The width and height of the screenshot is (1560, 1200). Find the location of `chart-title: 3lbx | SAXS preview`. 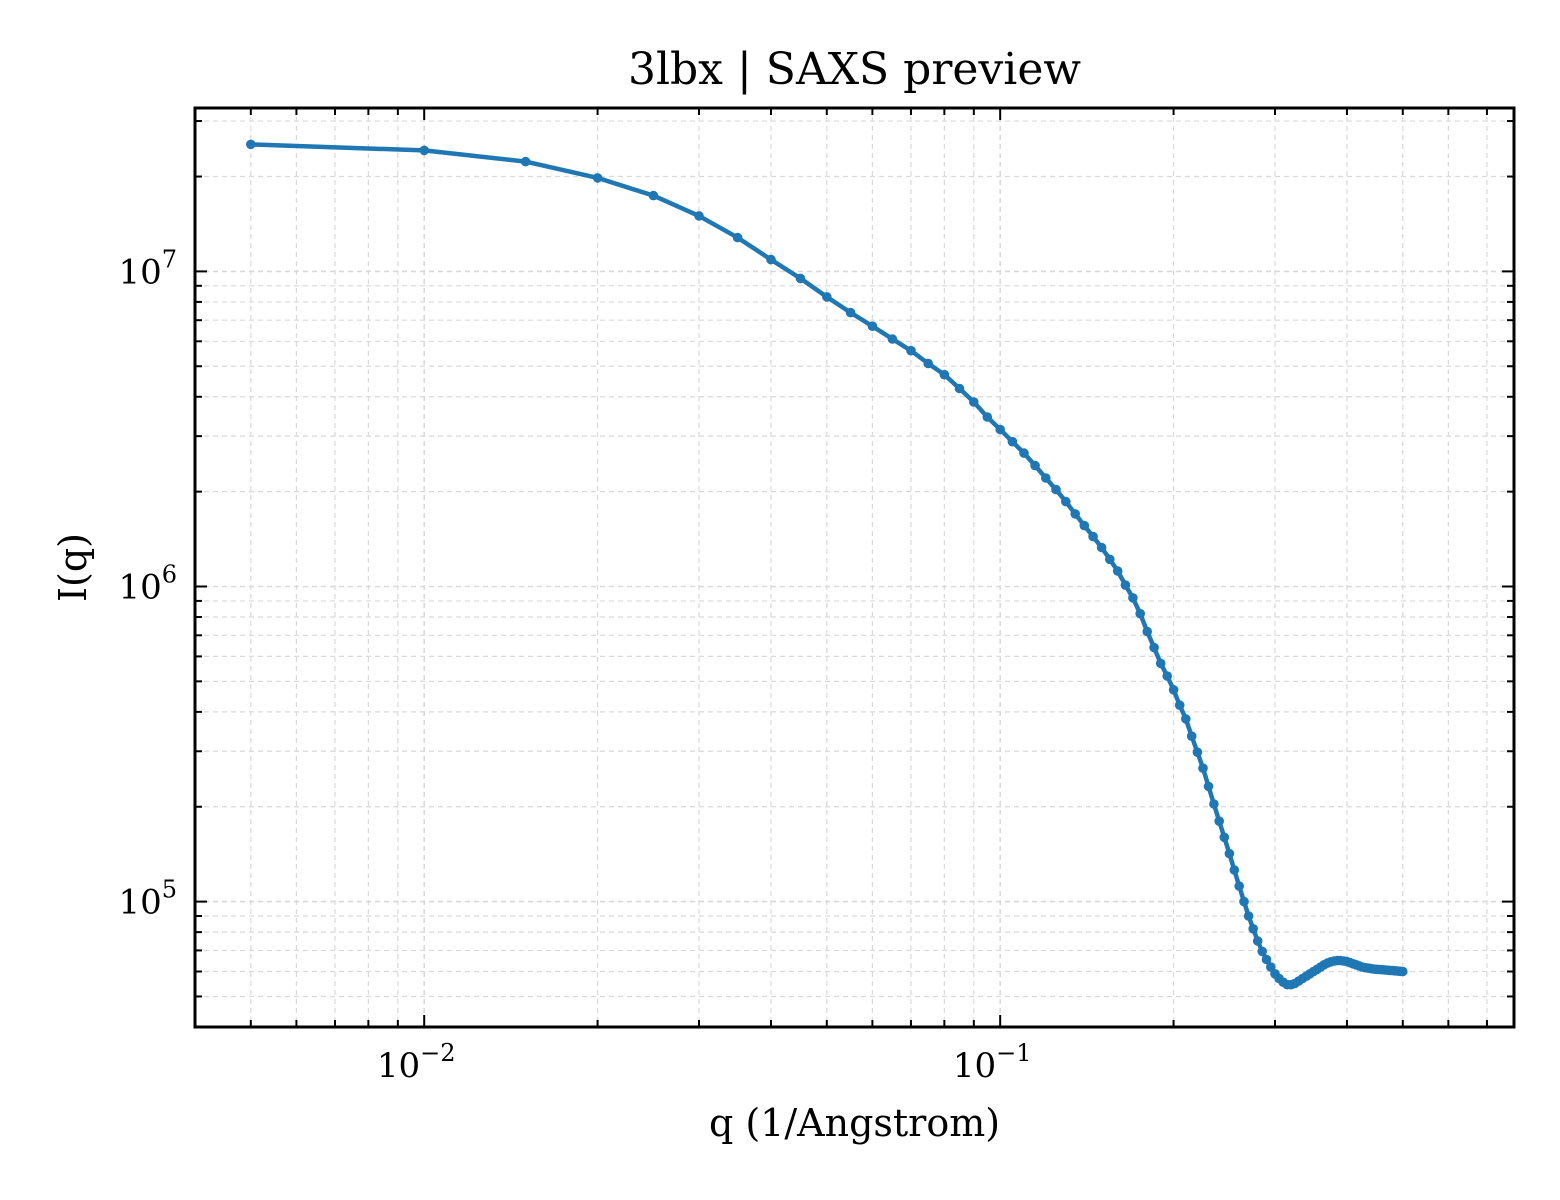

chart-title: 3lbx | SAXS preview is located at coordinates (854, 69).